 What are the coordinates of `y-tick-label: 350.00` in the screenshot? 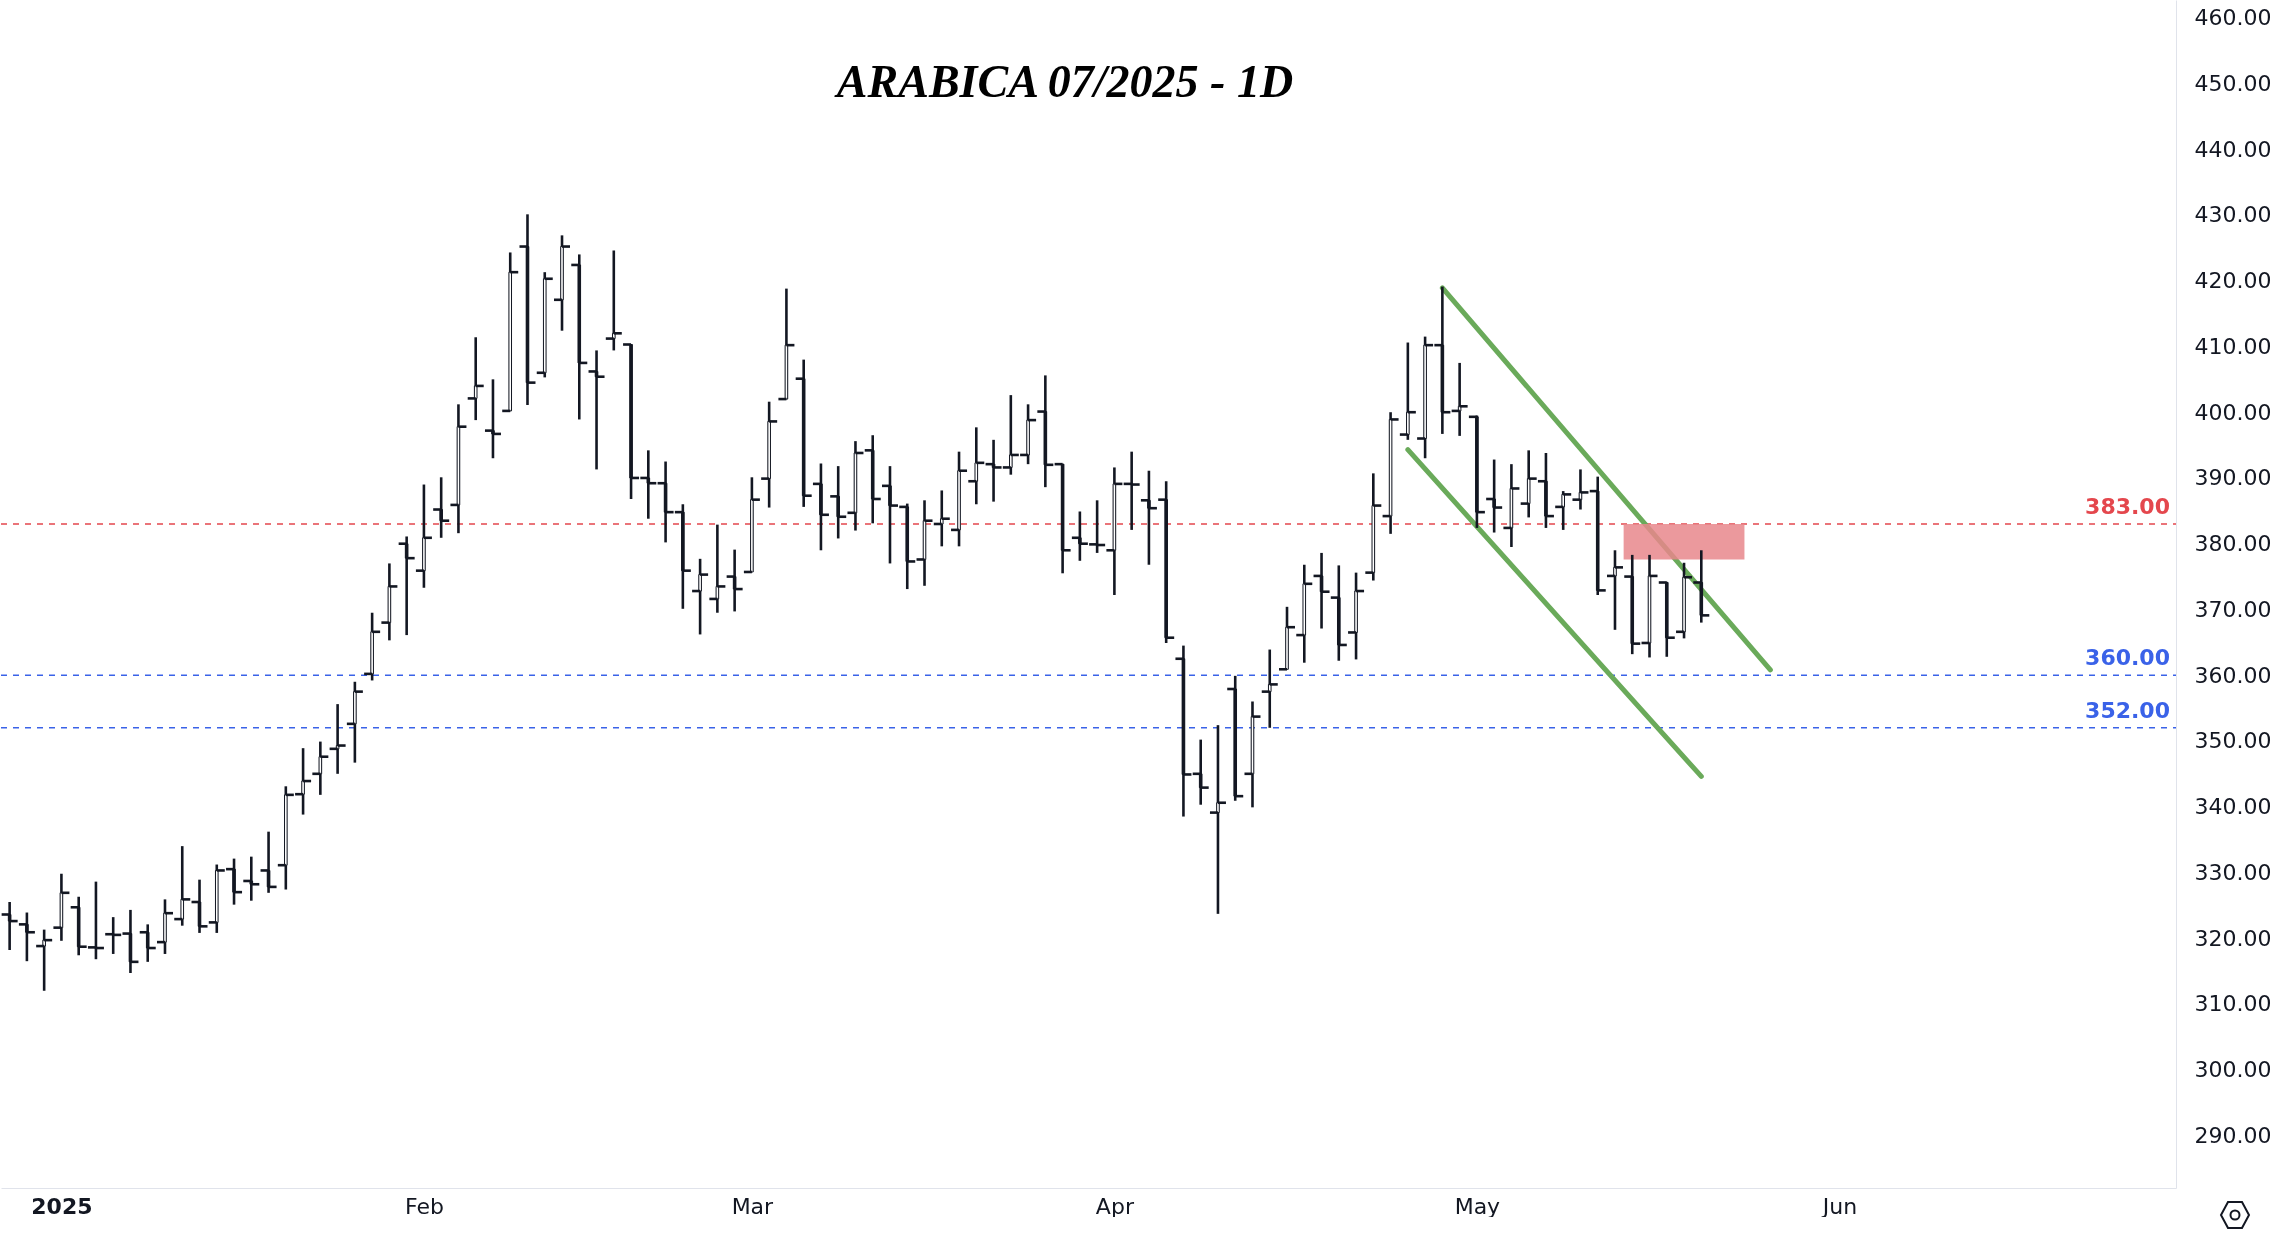 It's located at (2233, 741).